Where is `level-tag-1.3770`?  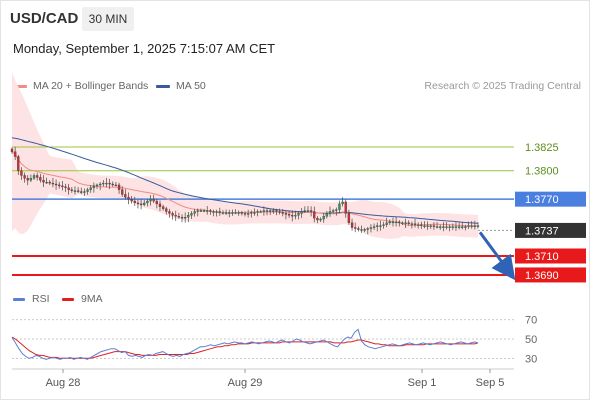 level-tag-1.3770 is located at coordinates (550, 199).